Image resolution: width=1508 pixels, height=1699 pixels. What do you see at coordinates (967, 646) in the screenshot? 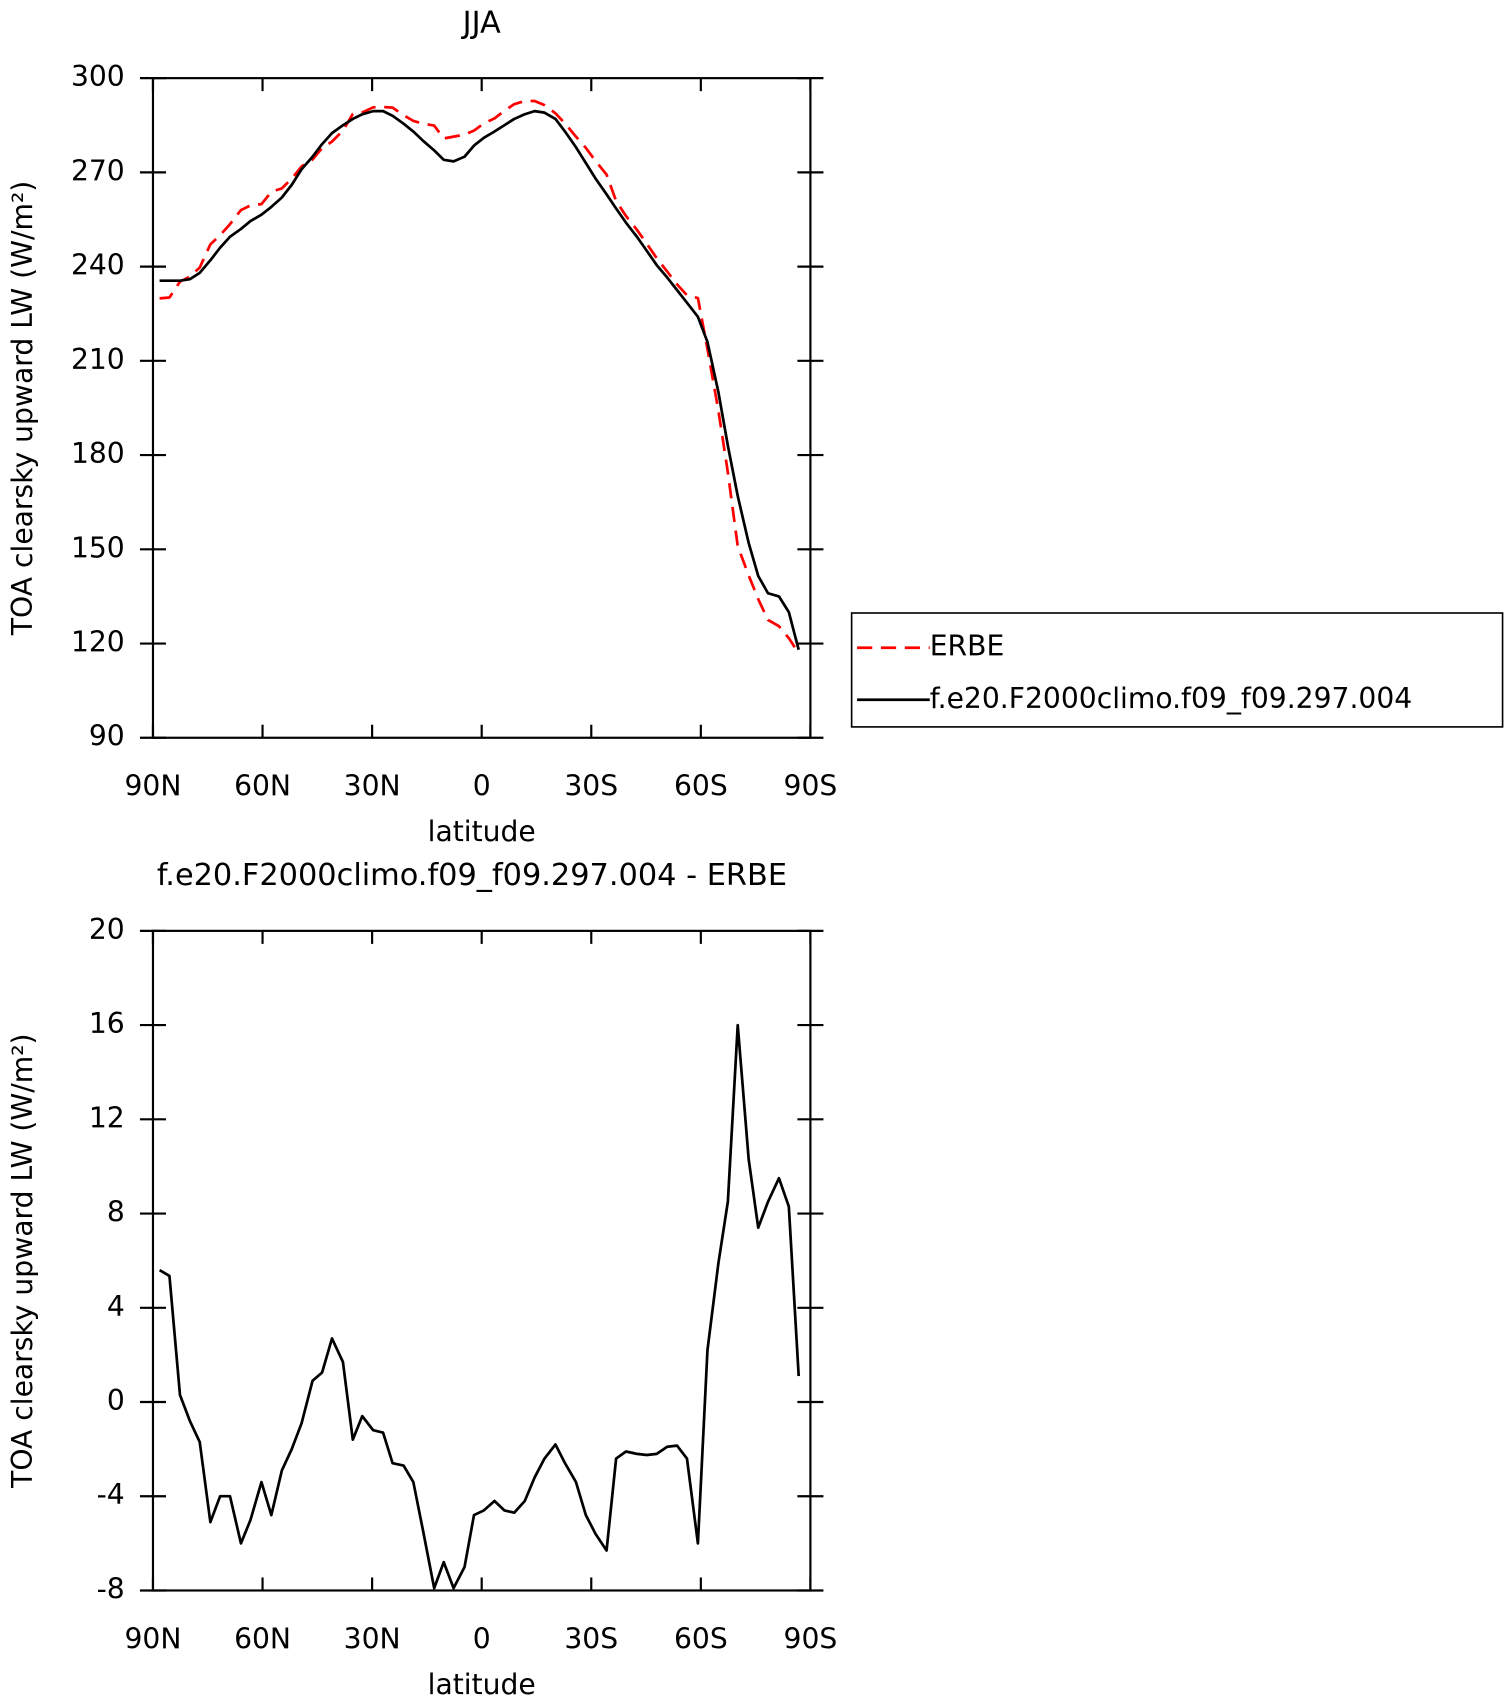
I see `legend-label: ERBE` at bounding box center [967, 646].